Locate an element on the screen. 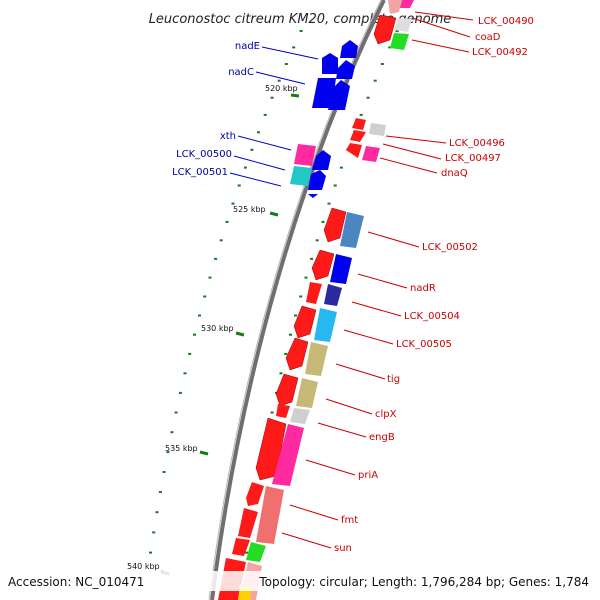 This screenshot has height=600, width=600. gene-label-nadC: nadC is located at coordinates (241, 72).